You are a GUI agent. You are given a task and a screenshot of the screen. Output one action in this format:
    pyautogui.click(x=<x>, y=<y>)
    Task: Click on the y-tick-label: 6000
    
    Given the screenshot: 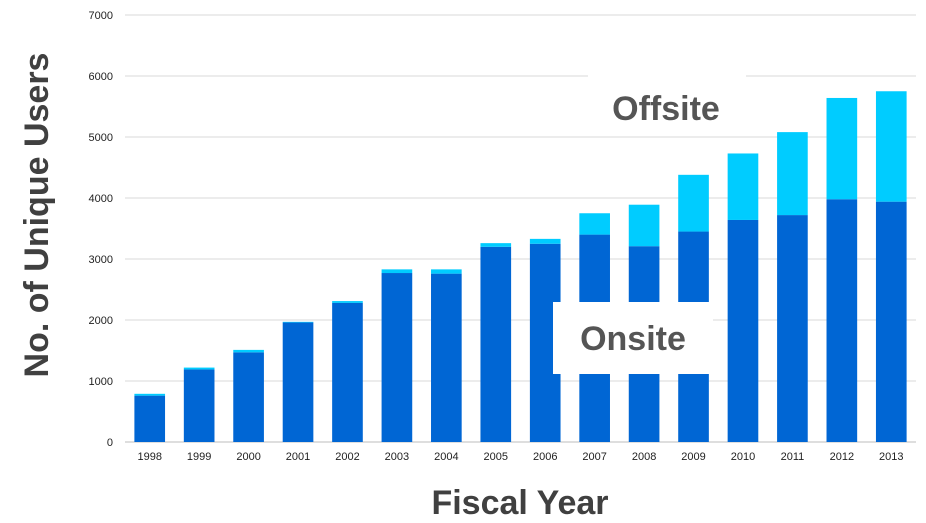 What is the action you would take?
    pyautogui.click(x=101, y=77)
    